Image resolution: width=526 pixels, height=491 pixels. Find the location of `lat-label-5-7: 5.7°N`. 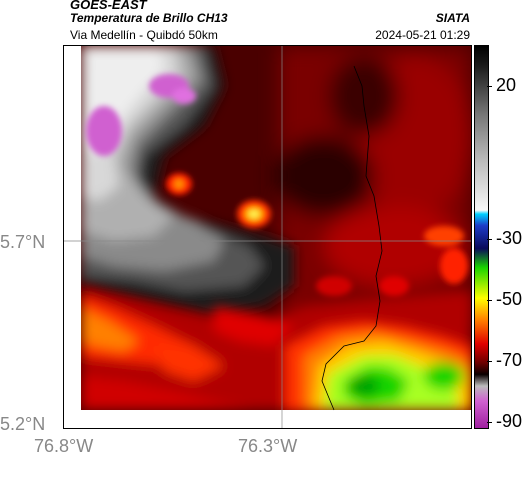

lat-label-5-7: 5.7°N is located at coordinates (23, 242).